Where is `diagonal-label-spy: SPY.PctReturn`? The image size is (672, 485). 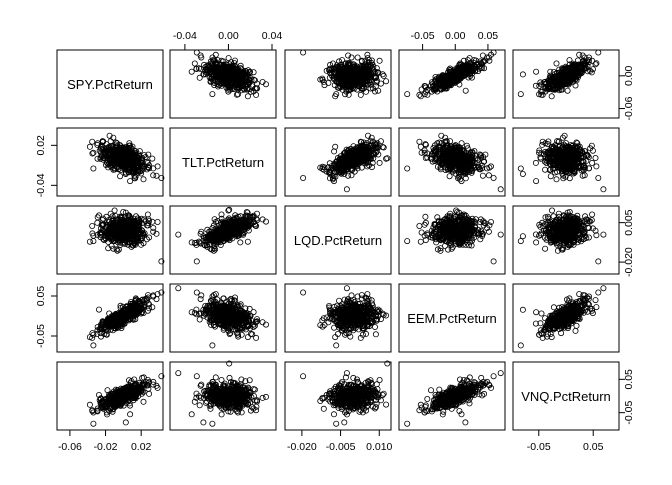
diagonal-label-spy: SPY.PctReturn is located at coordinates (110, 84).